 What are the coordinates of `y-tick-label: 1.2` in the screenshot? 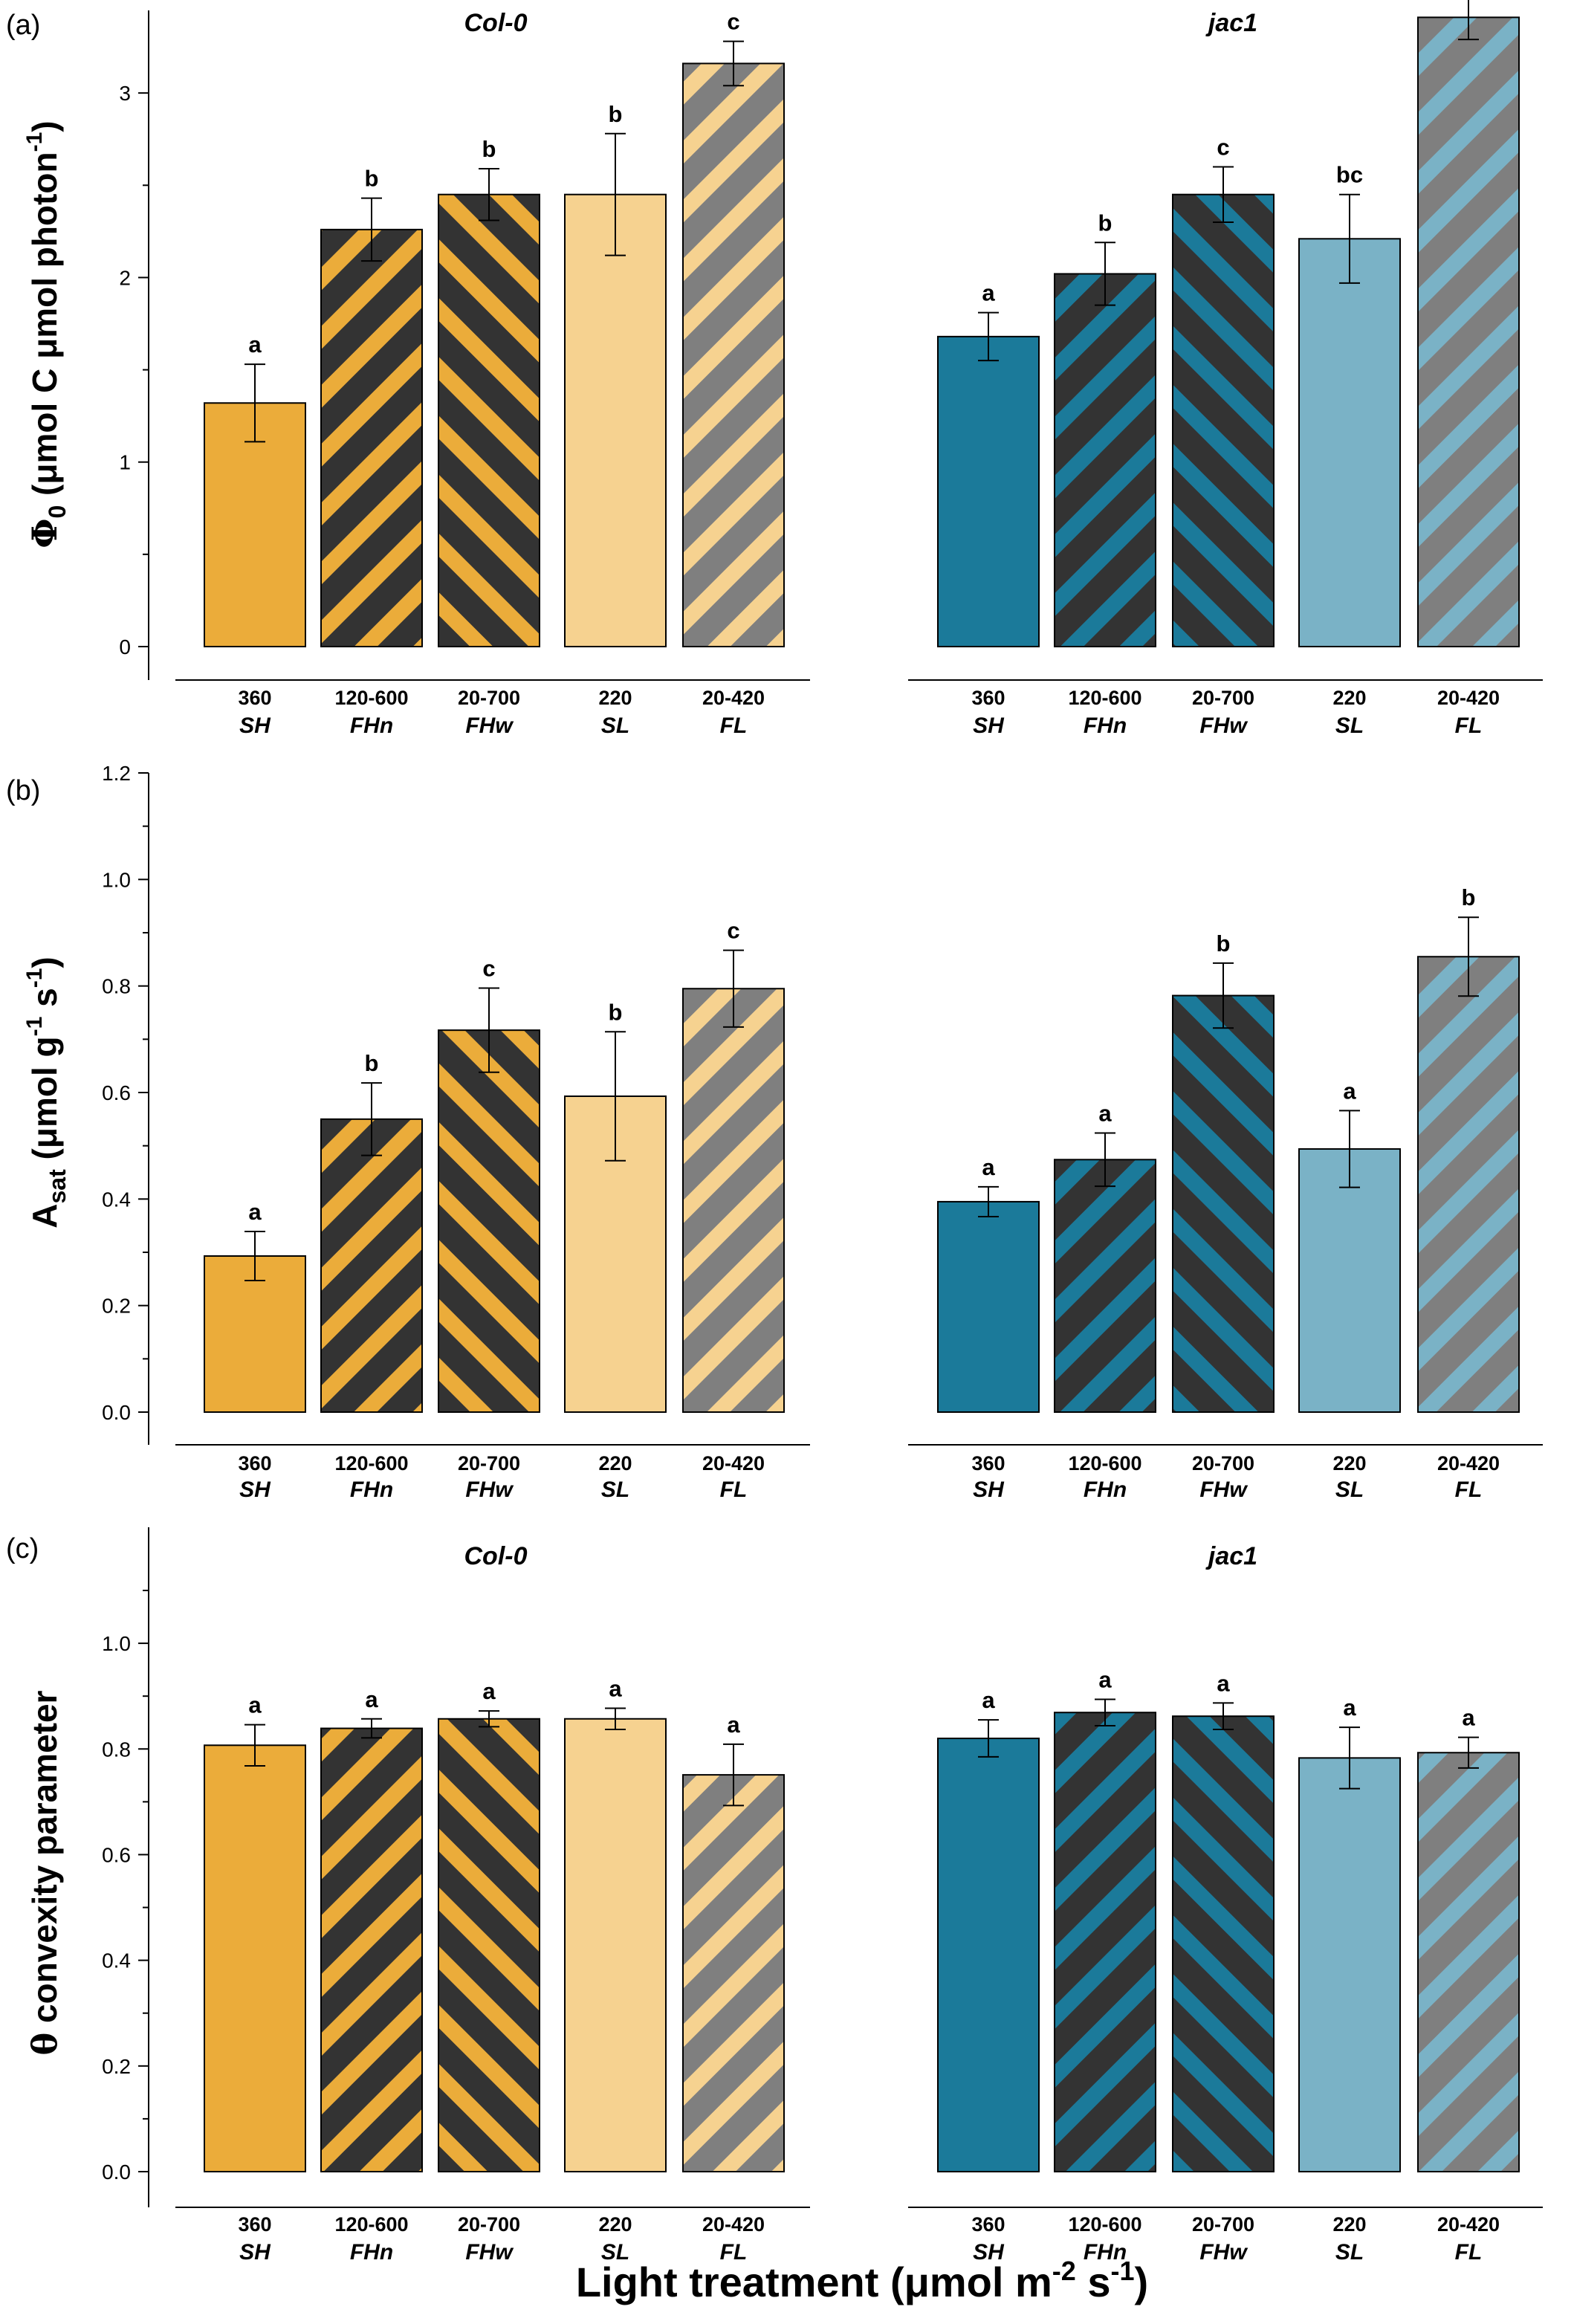 It's located at (116, 774).